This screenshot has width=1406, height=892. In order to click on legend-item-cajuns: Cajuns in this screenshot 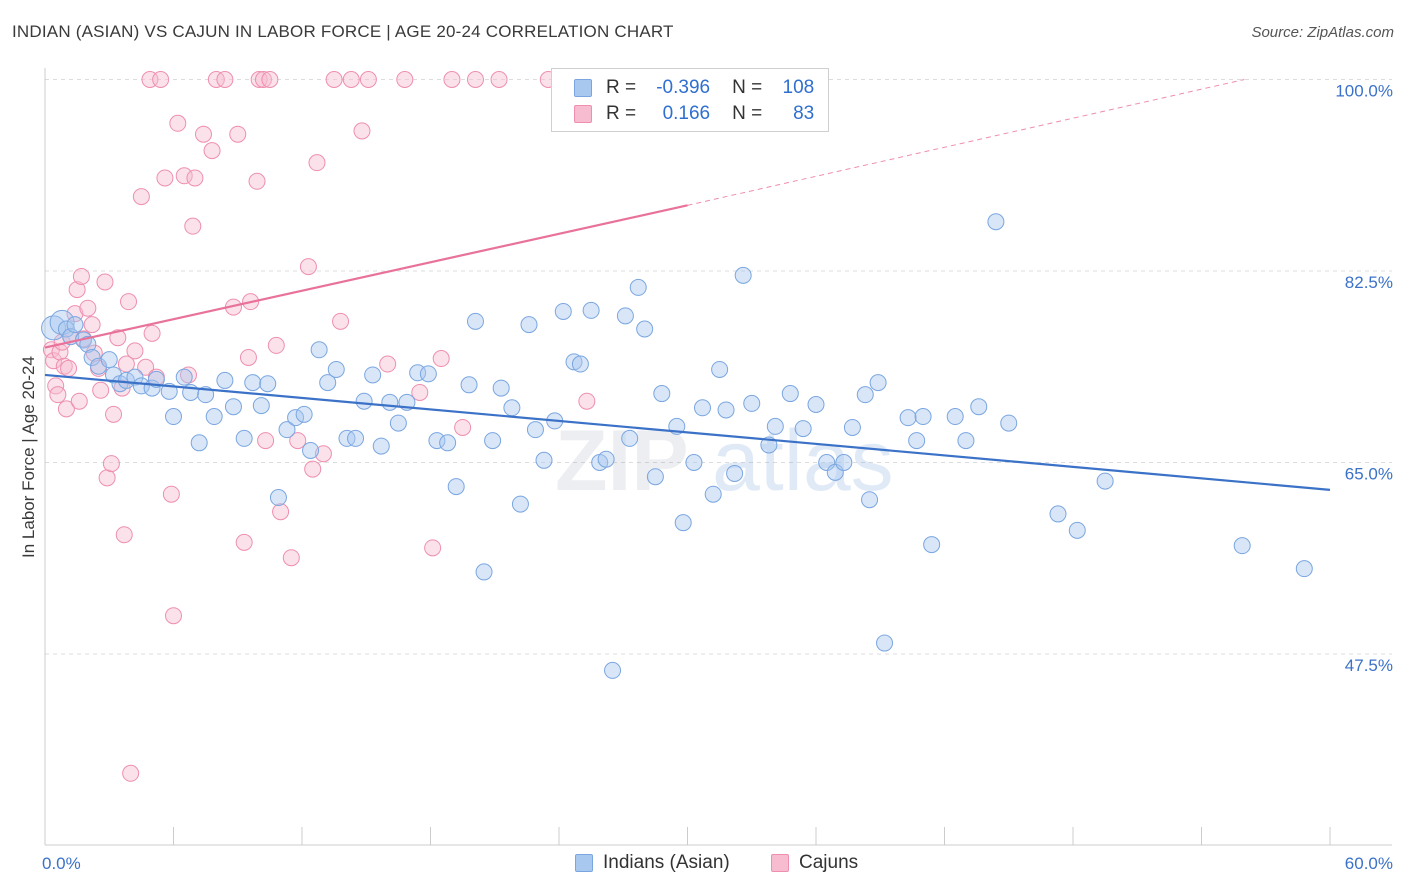, I will do `click(814, 863)`.